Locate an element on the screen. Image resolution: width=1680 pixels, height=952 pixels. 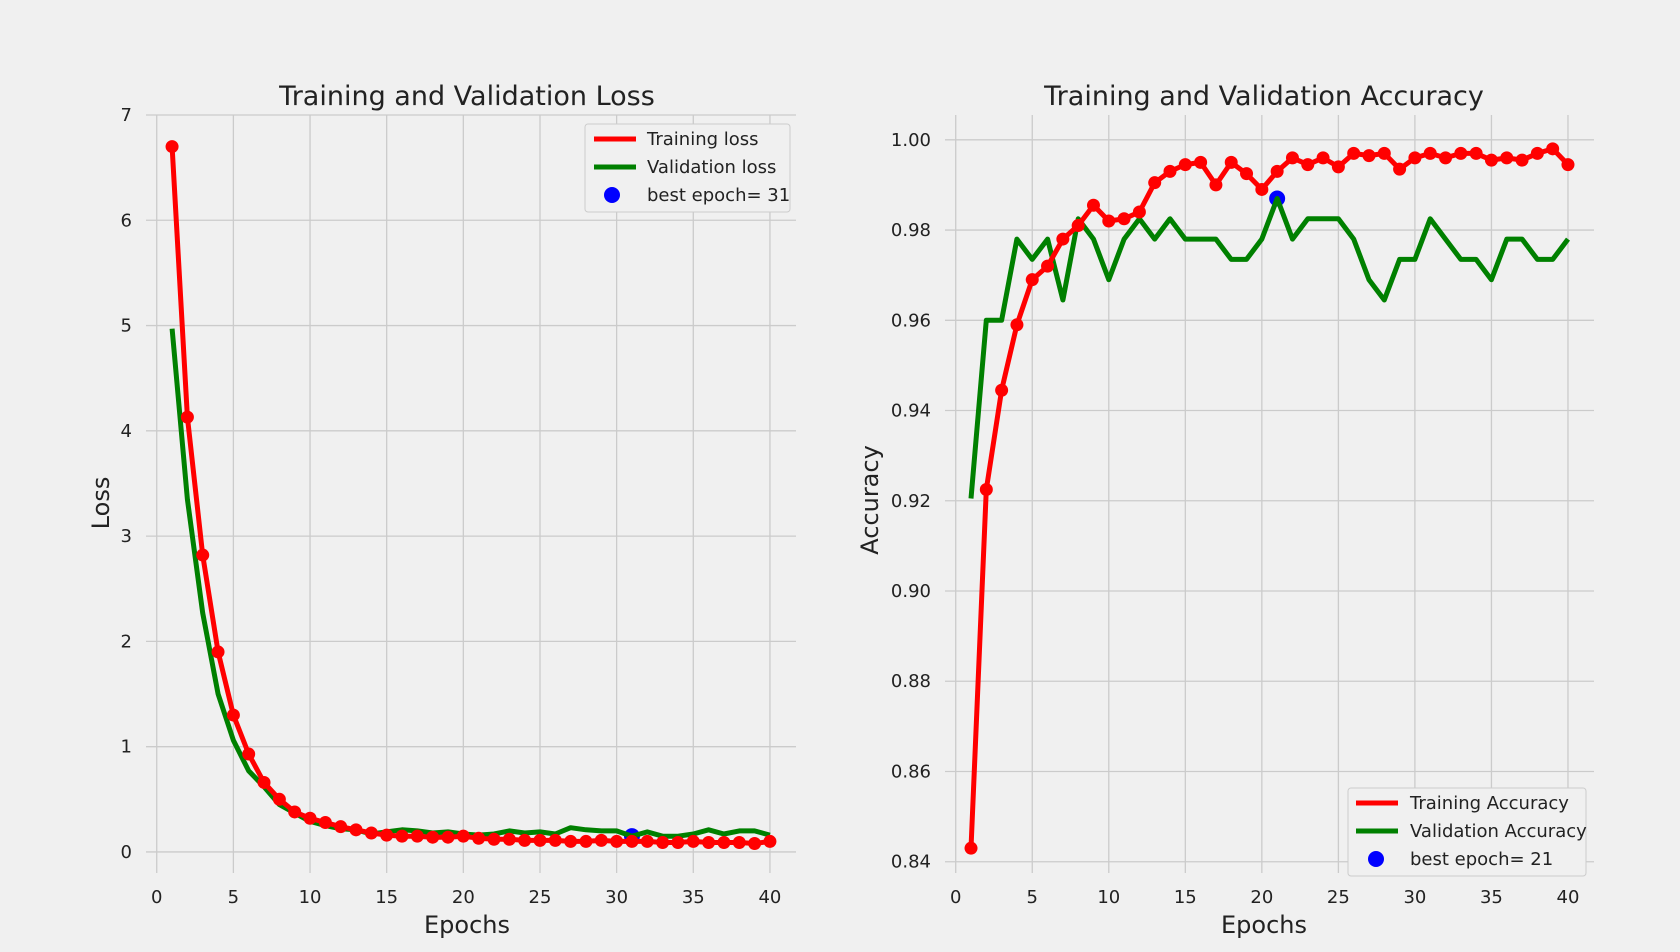
y-tick-label: 5 is located at coordinates (126, 326).